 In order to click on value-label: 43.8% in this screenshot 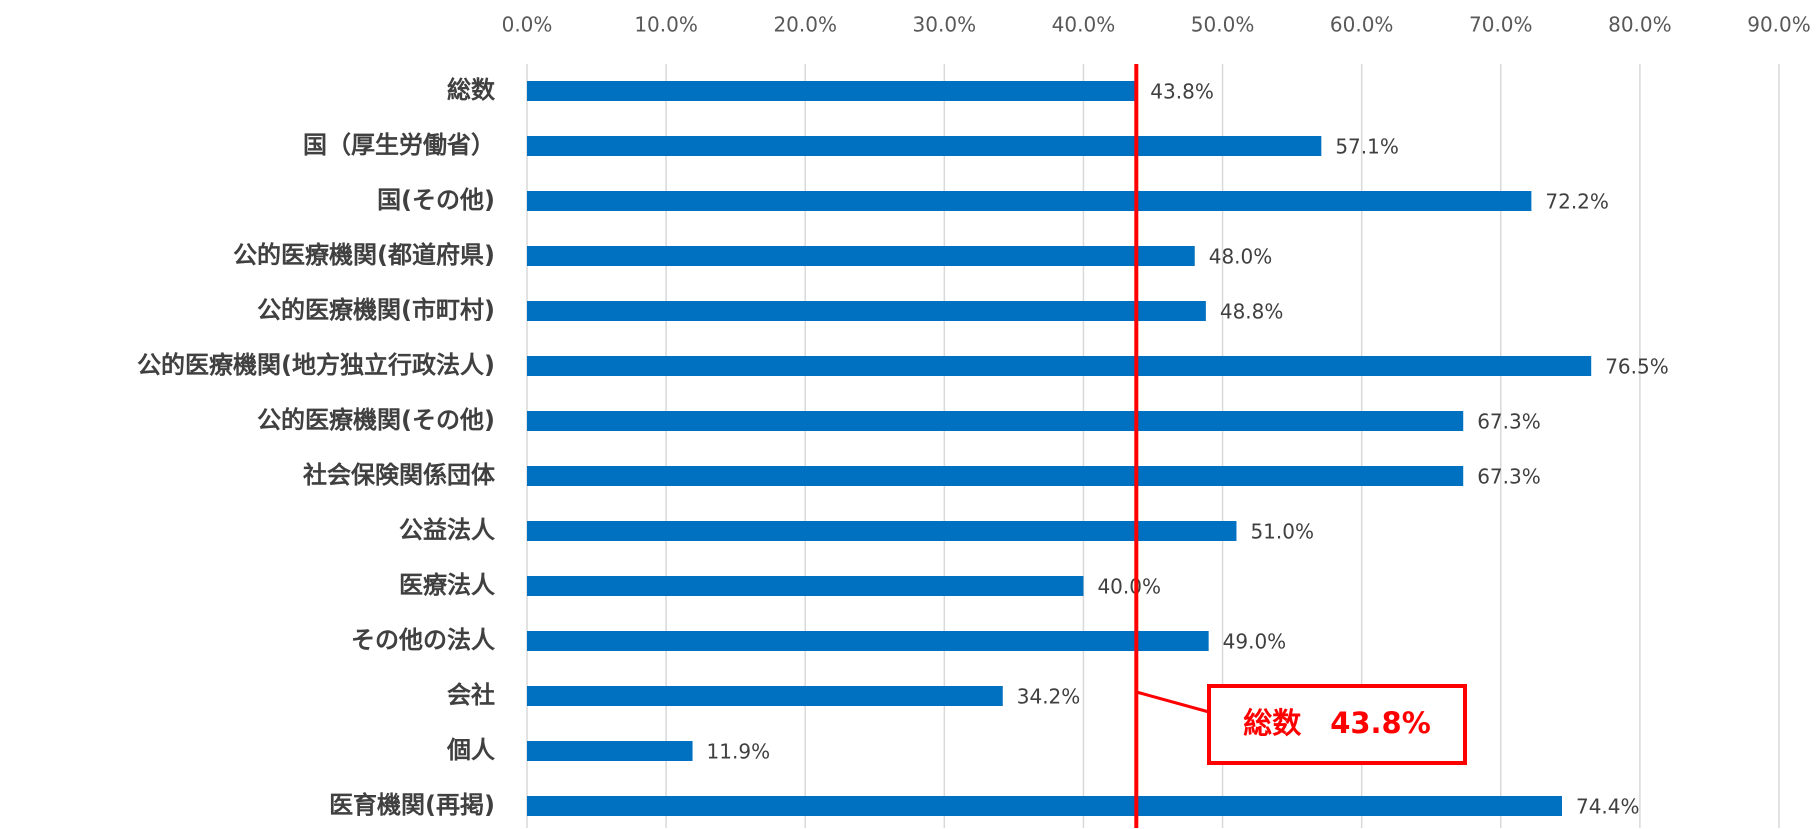, I will do `click(1182, 92)`.